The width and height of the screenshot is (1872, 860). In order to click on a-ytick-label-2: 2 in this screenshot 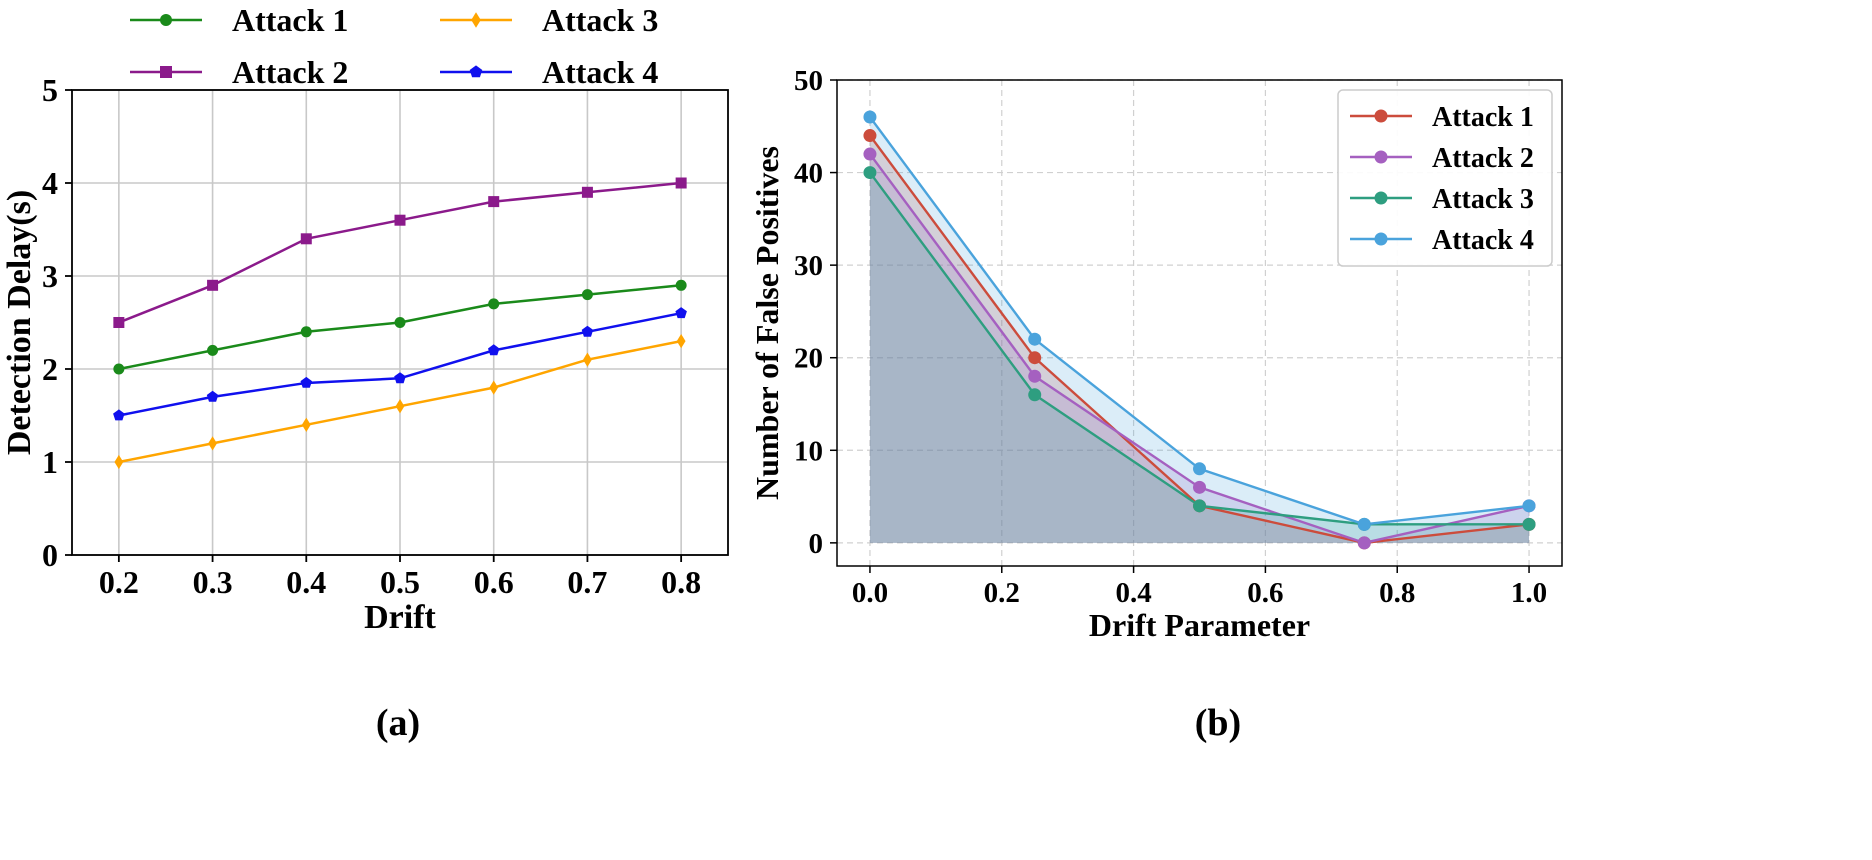, I will do `click(50, 369)`.